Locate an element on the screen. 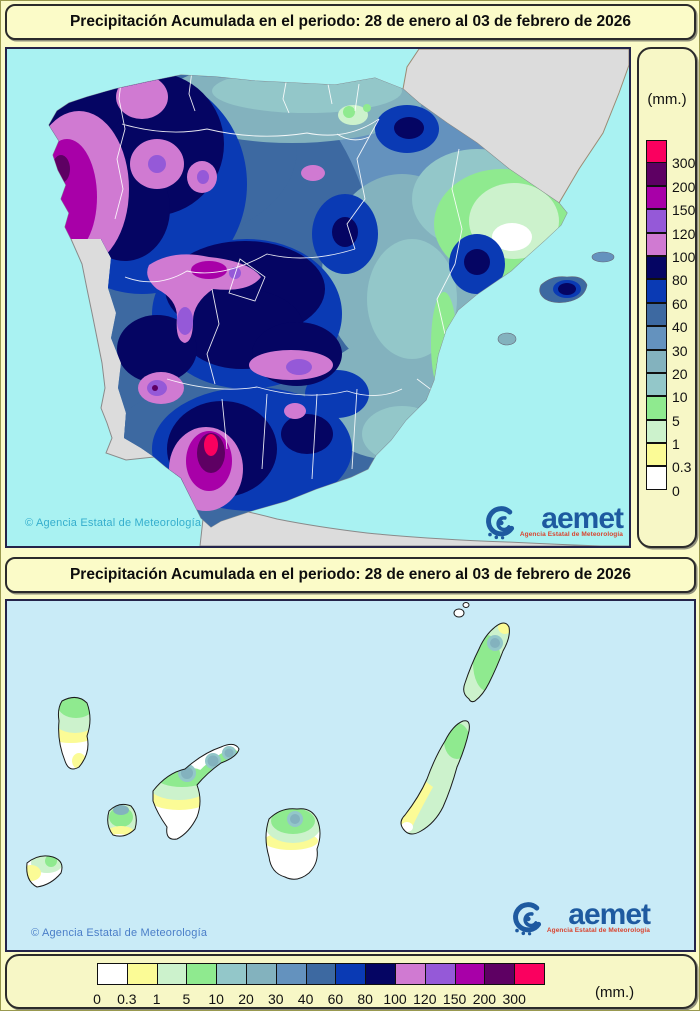  legend-row: 0 is located at coordinates (663, 482).